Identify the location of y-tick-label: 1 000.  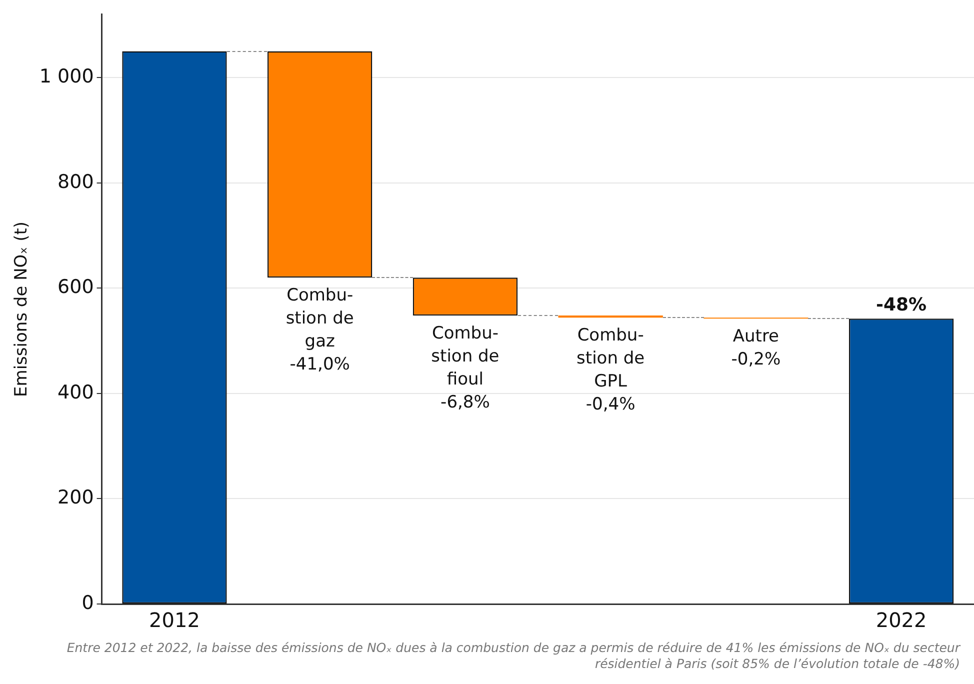
(66, 77).